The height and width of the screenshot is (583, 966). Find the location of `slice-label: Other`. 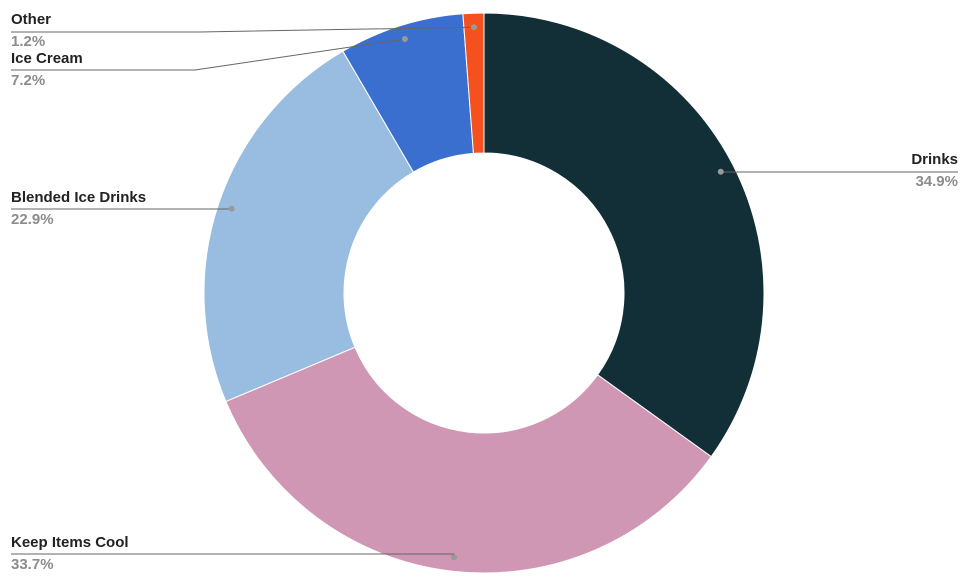

slice-label: Other is located at coordinates (31, 19).